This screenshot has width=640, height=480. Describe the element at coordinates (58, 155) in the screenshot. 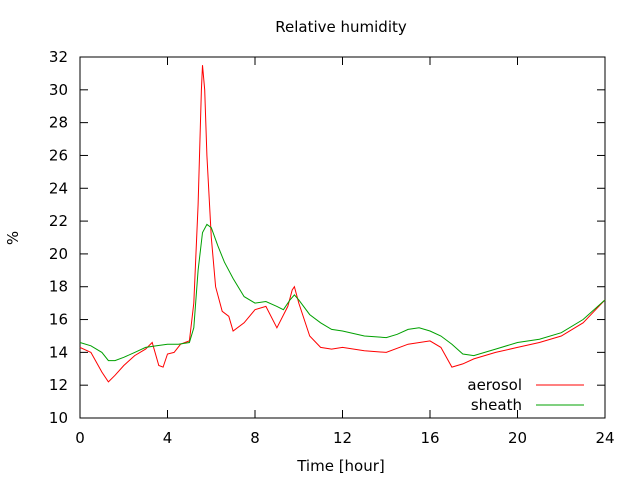

I see `y-tick-label: 26` at that location.